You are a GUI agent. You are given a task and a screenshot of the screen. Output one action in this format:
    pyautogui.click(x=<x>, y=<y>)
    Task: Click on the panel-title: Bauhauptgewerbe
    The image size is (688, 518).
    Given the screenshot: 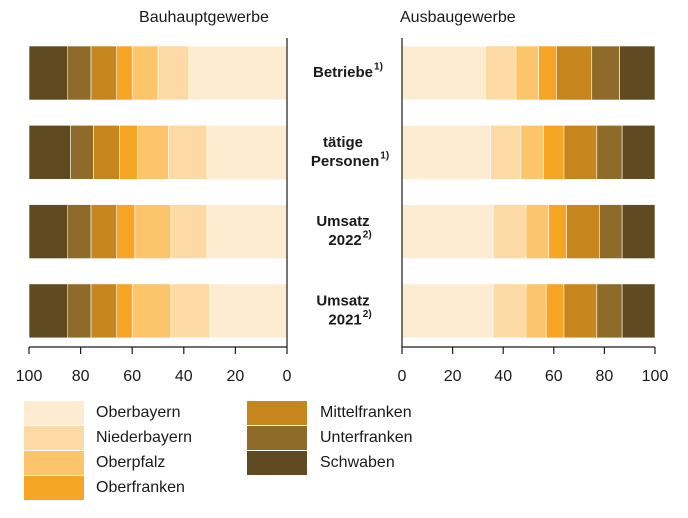 What is the action you would take?
    pyautogui.click(x=204, y=17)
    